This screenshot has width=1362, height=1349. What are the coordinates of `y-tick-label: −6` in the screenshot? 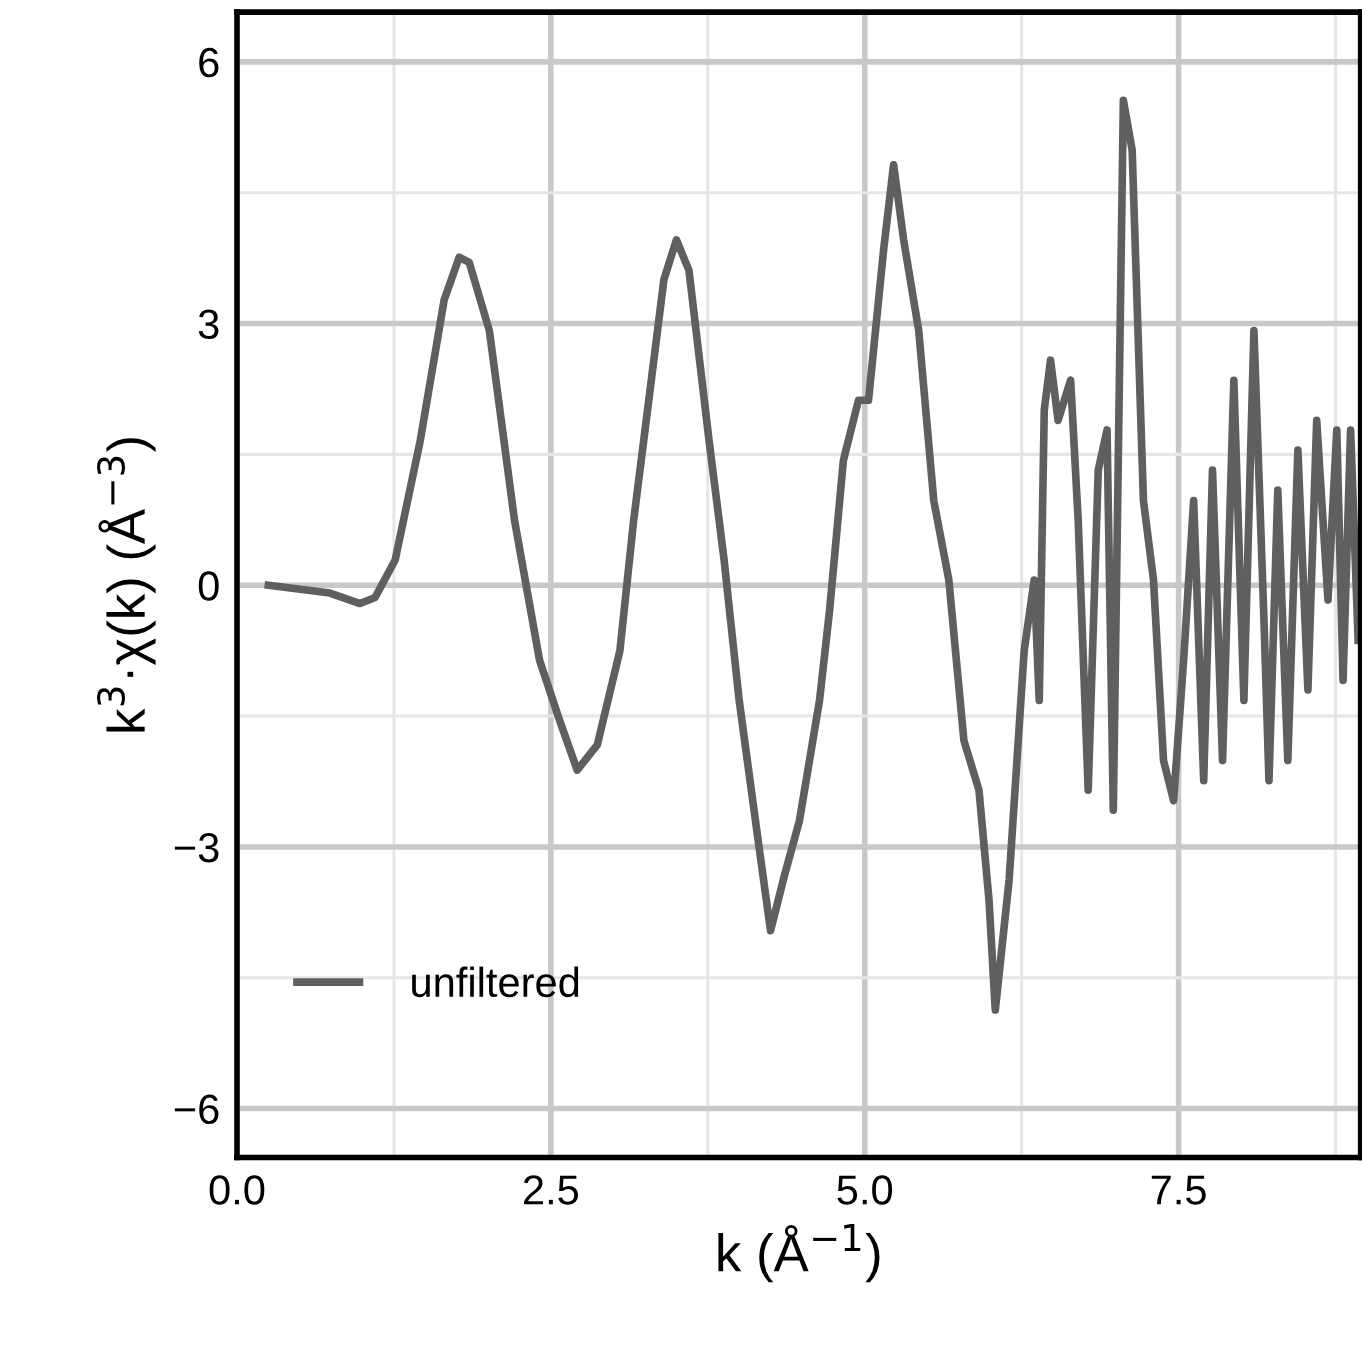 It's located at (196, 1109).